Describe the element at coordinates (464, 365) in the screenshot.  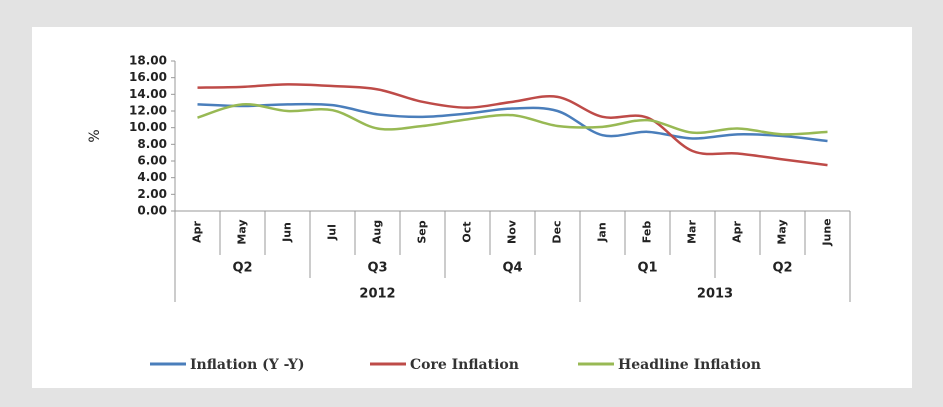
I see `legend-label: Core Inflation` at that location.